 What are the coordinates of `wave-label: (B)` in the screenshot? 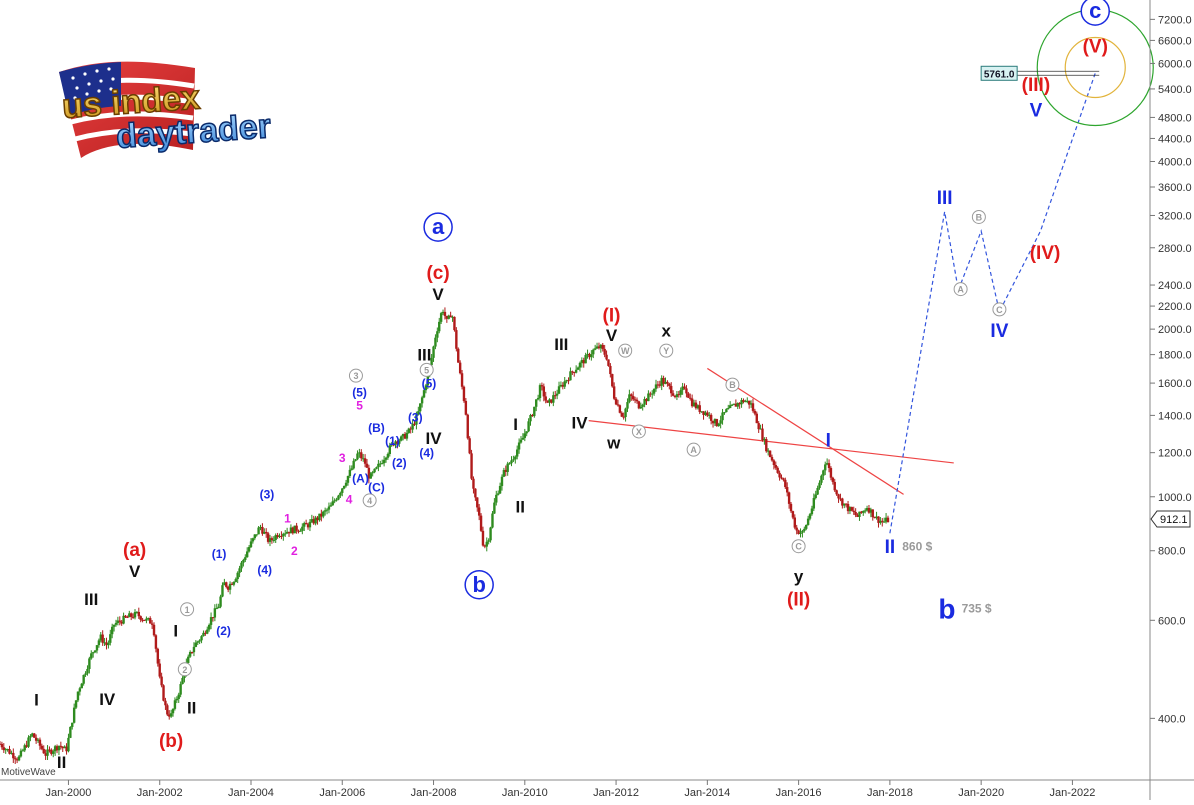 It's located at (376, 428).